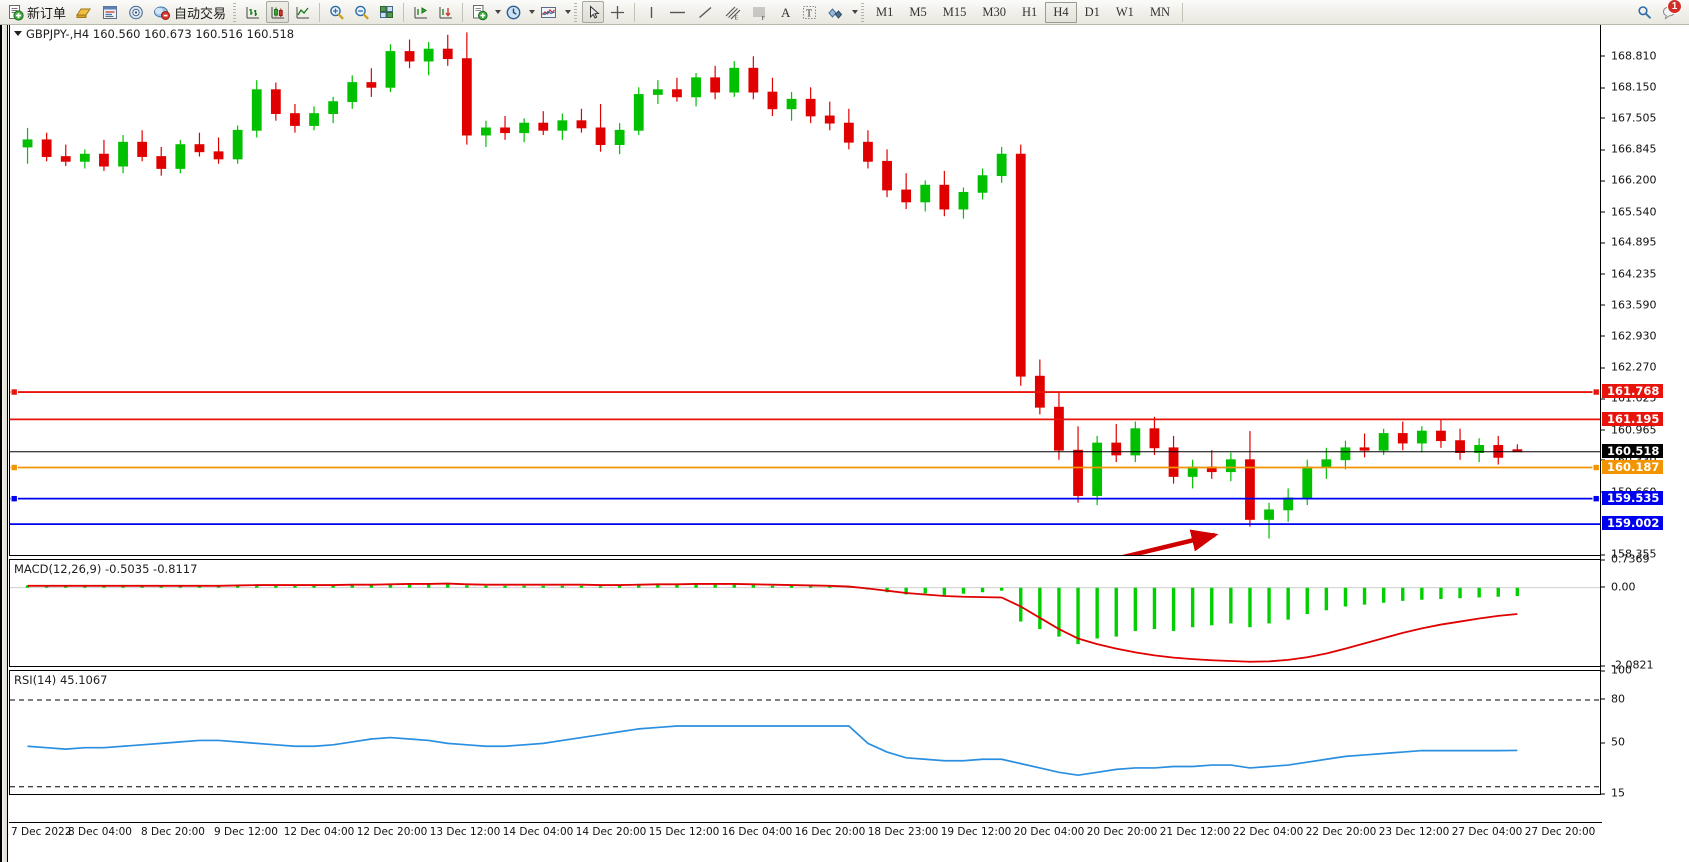  I want to click on svg-text: F, so click(764, 18).